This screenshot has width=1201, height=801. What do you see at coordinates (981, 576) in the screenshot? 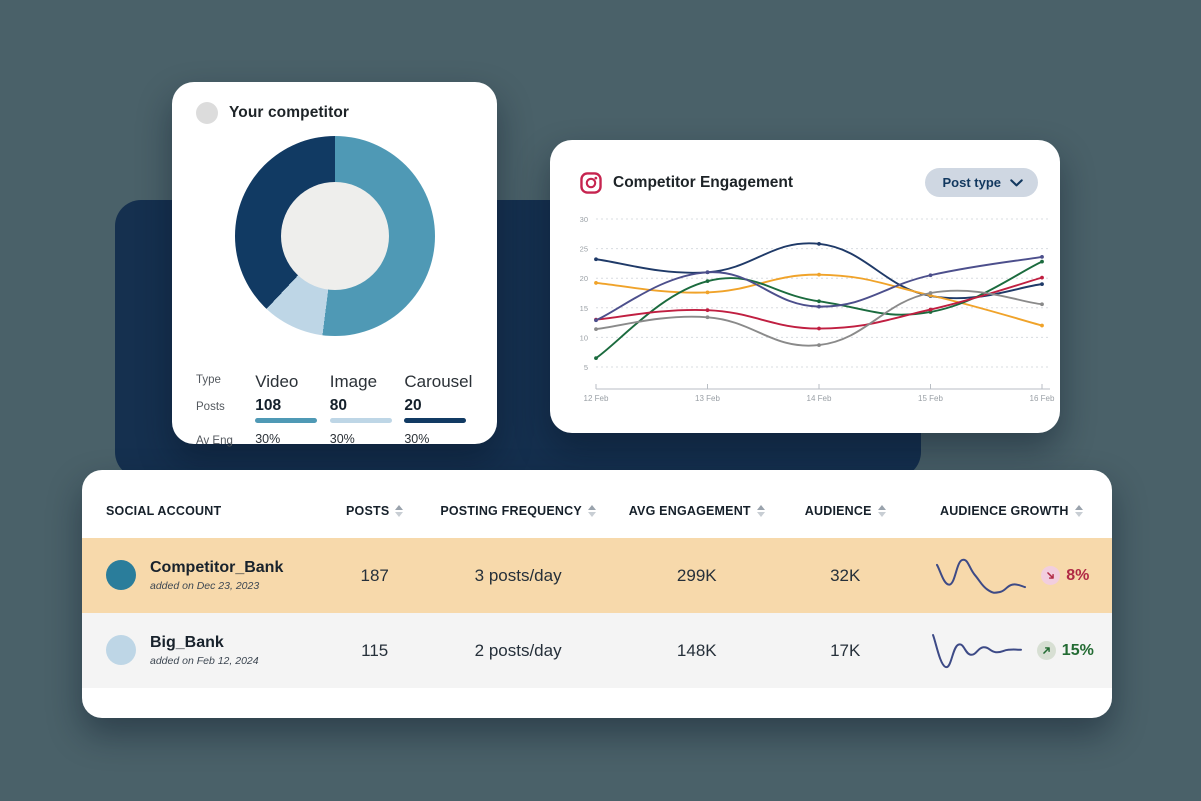
I see `sparkline-chart` at bounding box center [981, 576].